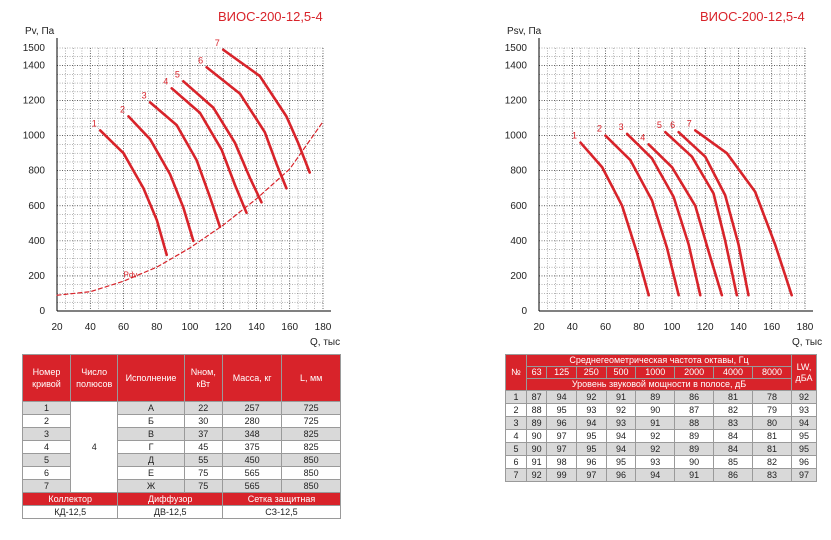  What do you see at coordinates (252, 473) in the screenshot?
I see `table-cell: 565` at bounding box center [252, 473].